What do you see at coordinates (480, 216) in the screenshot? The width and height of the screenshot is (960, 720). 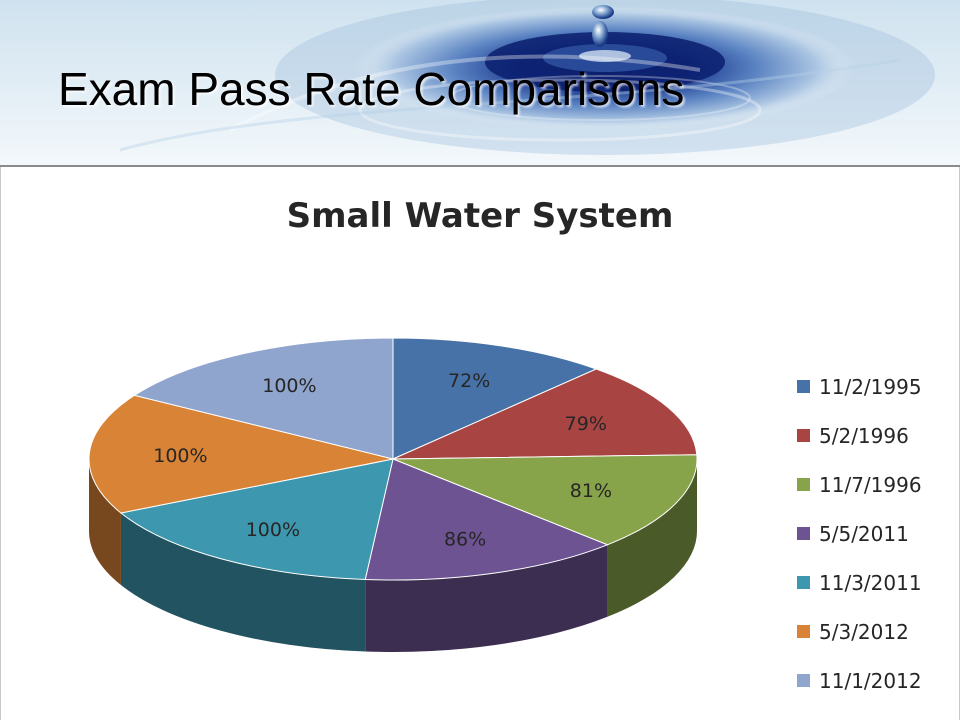 I see `chart-title: Small Water System` at bounding box center [480, 216].